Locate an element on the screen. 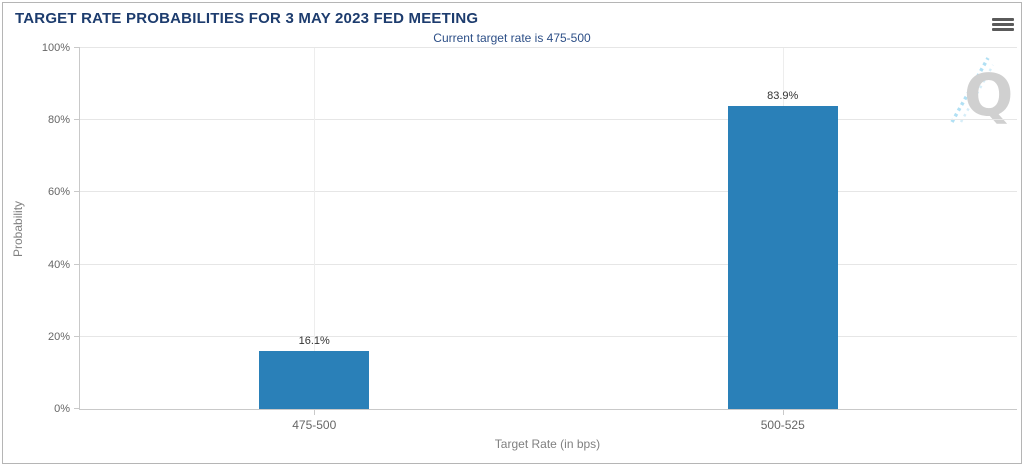 This screenshot has width=1024, height=468. y-tick-label: 60% is located at coordinates (58, 192).